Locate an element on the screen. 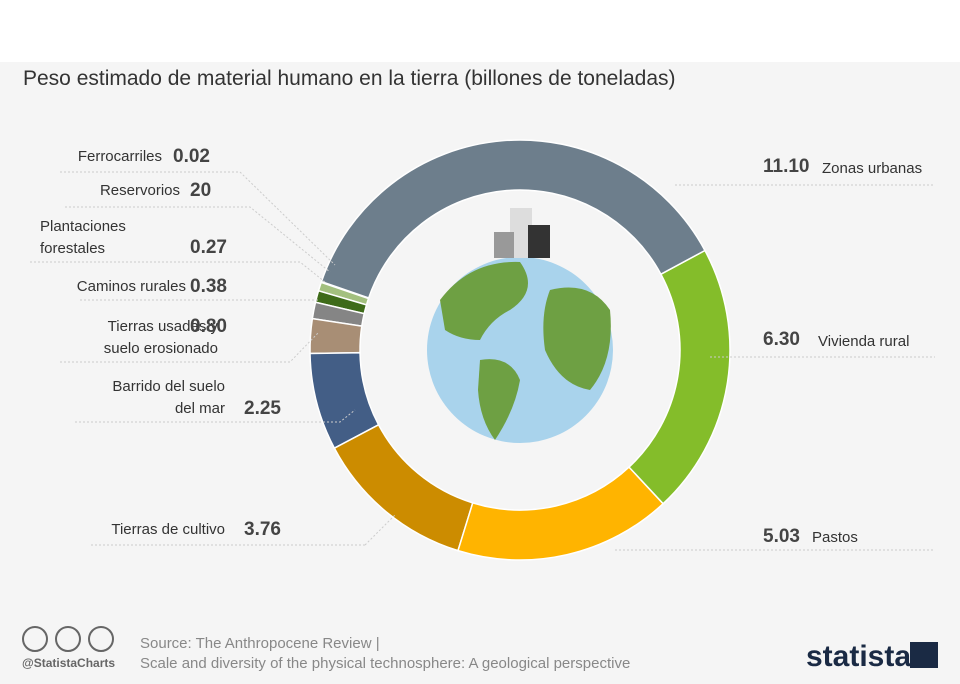 The image size is (960, 684). category-label: Caminos rurales is located at coordinates (131, 286).